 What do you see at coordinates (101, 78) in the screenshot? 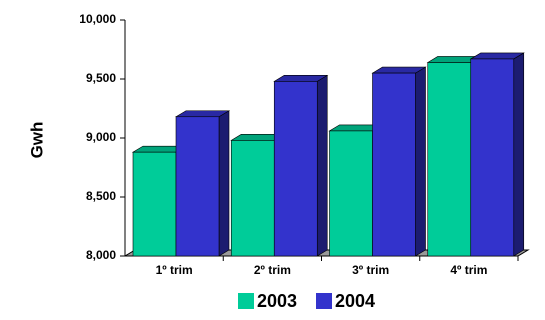
I see `y-tick-label: 9,500` at bounding box center [101, 78].